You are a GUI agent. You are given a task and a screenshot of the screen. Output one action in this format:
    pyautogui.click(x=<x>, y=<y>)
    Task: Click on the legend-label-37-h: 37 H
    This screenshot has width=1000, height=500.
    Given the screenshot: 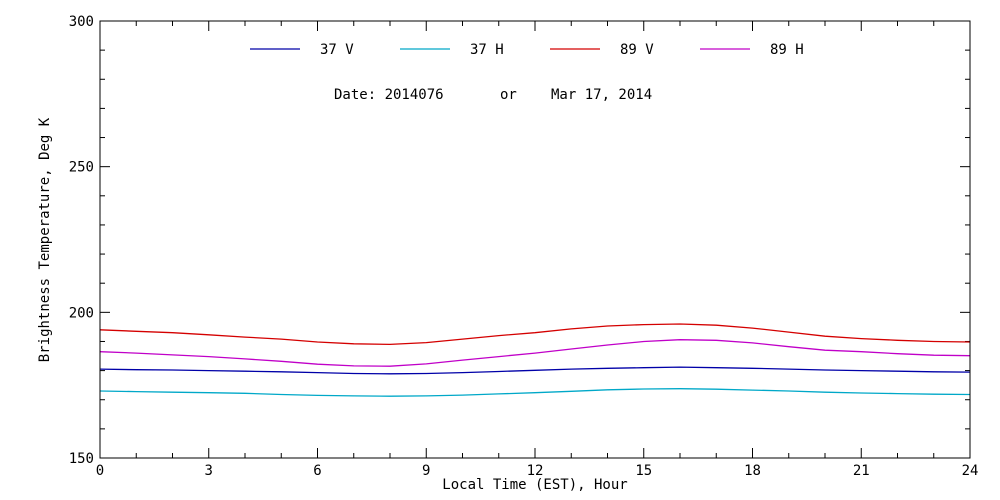 What is the action you would take?
    pyautogui.click(x=487, y=50)
    